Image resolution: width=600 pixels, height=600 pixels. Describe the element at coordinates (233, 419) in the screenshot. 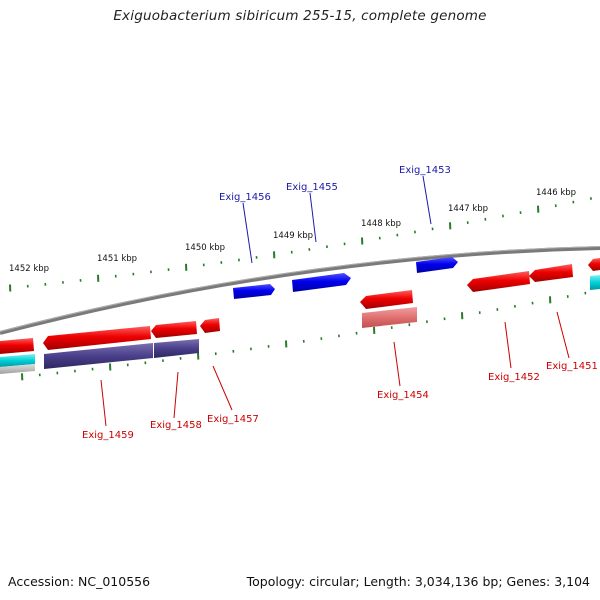

I see `gene-label-exig-1457: Exig_1457` at that location.